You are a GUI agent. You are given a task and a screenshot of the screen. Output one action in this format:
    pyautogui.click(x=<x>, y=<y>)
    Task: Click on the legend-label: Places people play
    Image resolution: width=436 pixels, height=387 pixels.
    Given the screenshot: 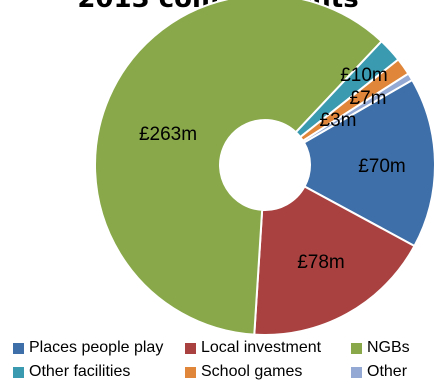 What is the action you would take?
    pyautogui.click(x=96, y=347)
    